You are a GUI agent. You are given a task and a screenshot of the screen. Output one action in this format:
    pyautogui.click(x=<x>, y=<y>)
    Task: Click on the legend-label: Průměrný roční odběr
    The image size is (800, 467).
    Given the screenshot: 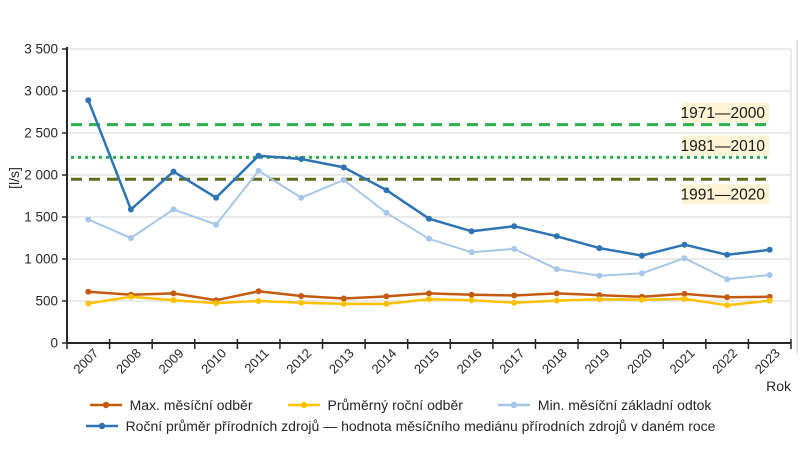 What is the action you would take?
    pyautogui.click(x=395, y=404)
    